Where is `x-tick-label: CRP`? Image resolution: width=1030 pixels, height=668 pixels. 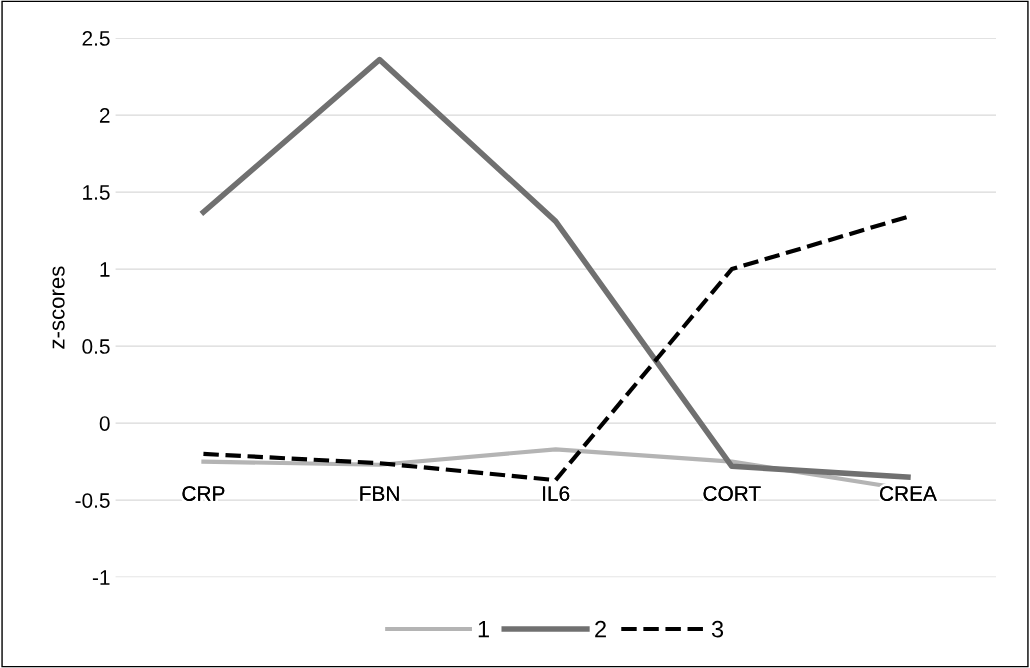
x-tick-label: CRP is located at coordinates (203, 493).